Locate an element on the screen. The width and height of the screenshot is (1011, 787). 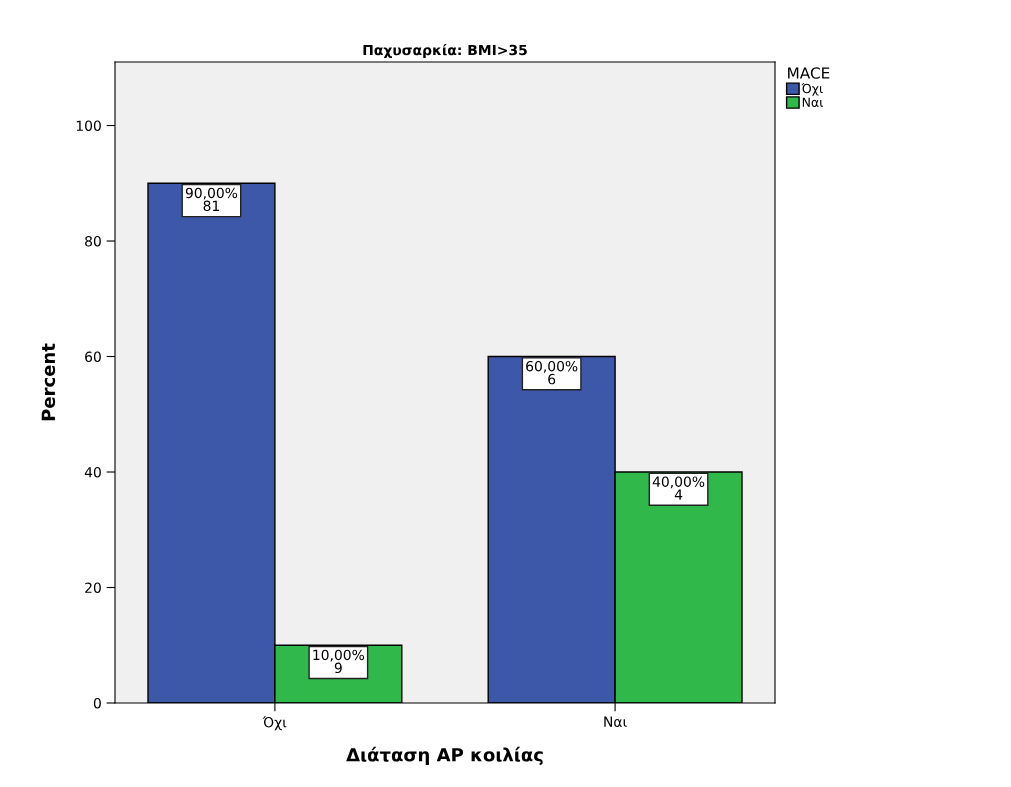
chart-title: Παχυσαρκία: BMI>35 is located at coordinates (445, 50).